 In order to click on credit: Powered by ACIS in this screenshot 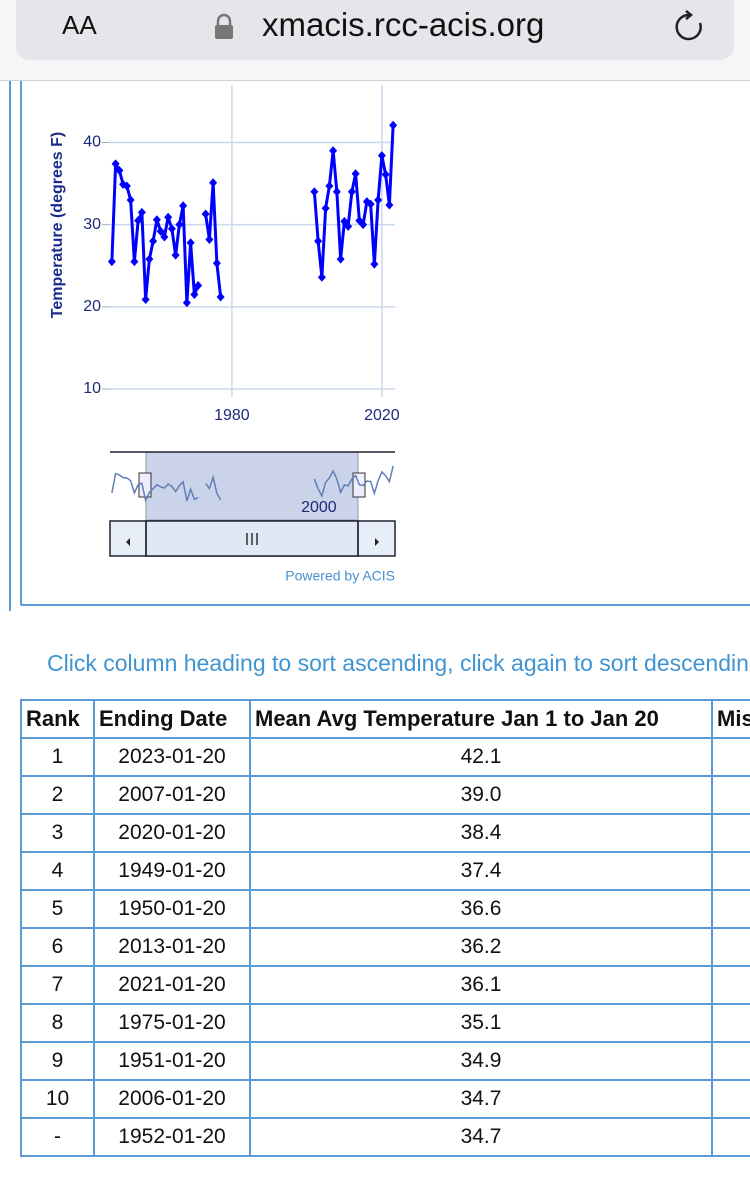, I will do `click(340, 576)`.